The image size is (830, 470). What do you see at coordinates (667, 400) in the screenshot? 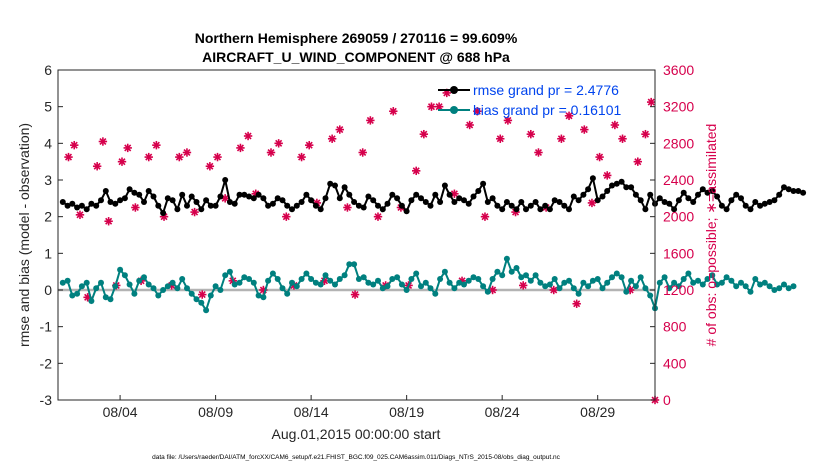
I see `y-right-tick-label: 0` at bounding box center [667, 400].